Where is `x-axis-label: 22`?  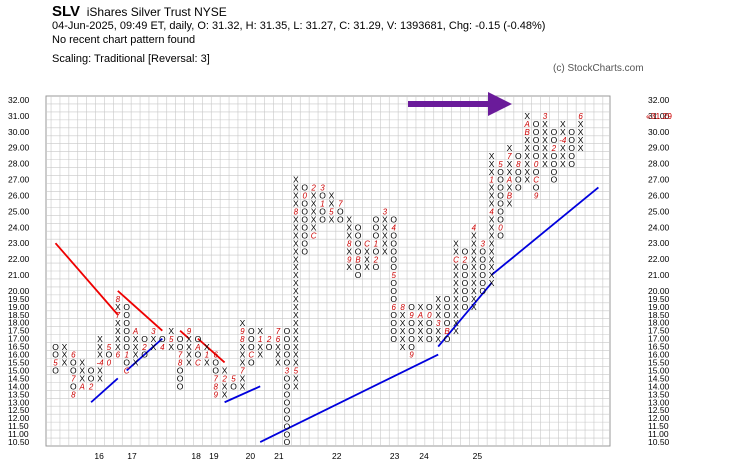
x-axis-label: 22 is located at coordinates (337, 456).